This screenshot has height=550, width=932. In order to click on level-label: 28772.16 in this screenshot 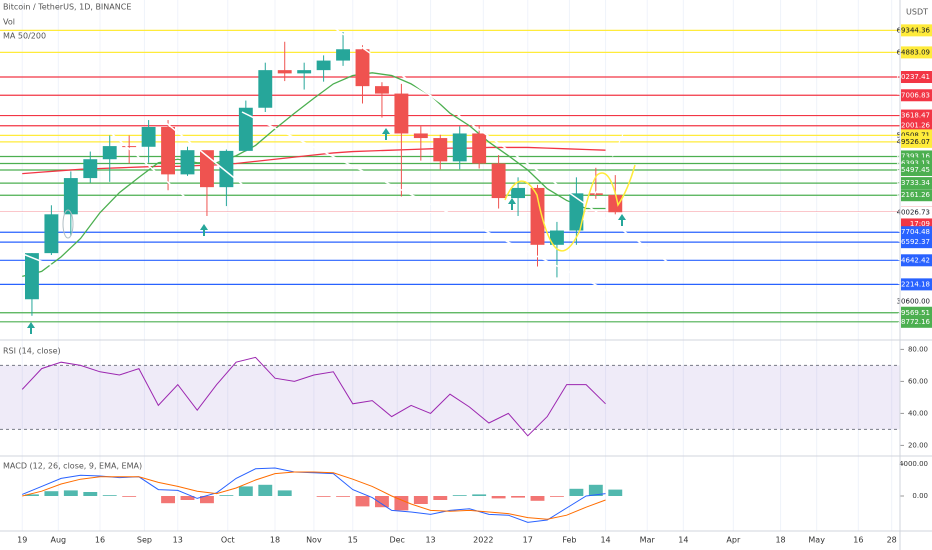, I will do `click(914, 322)`.